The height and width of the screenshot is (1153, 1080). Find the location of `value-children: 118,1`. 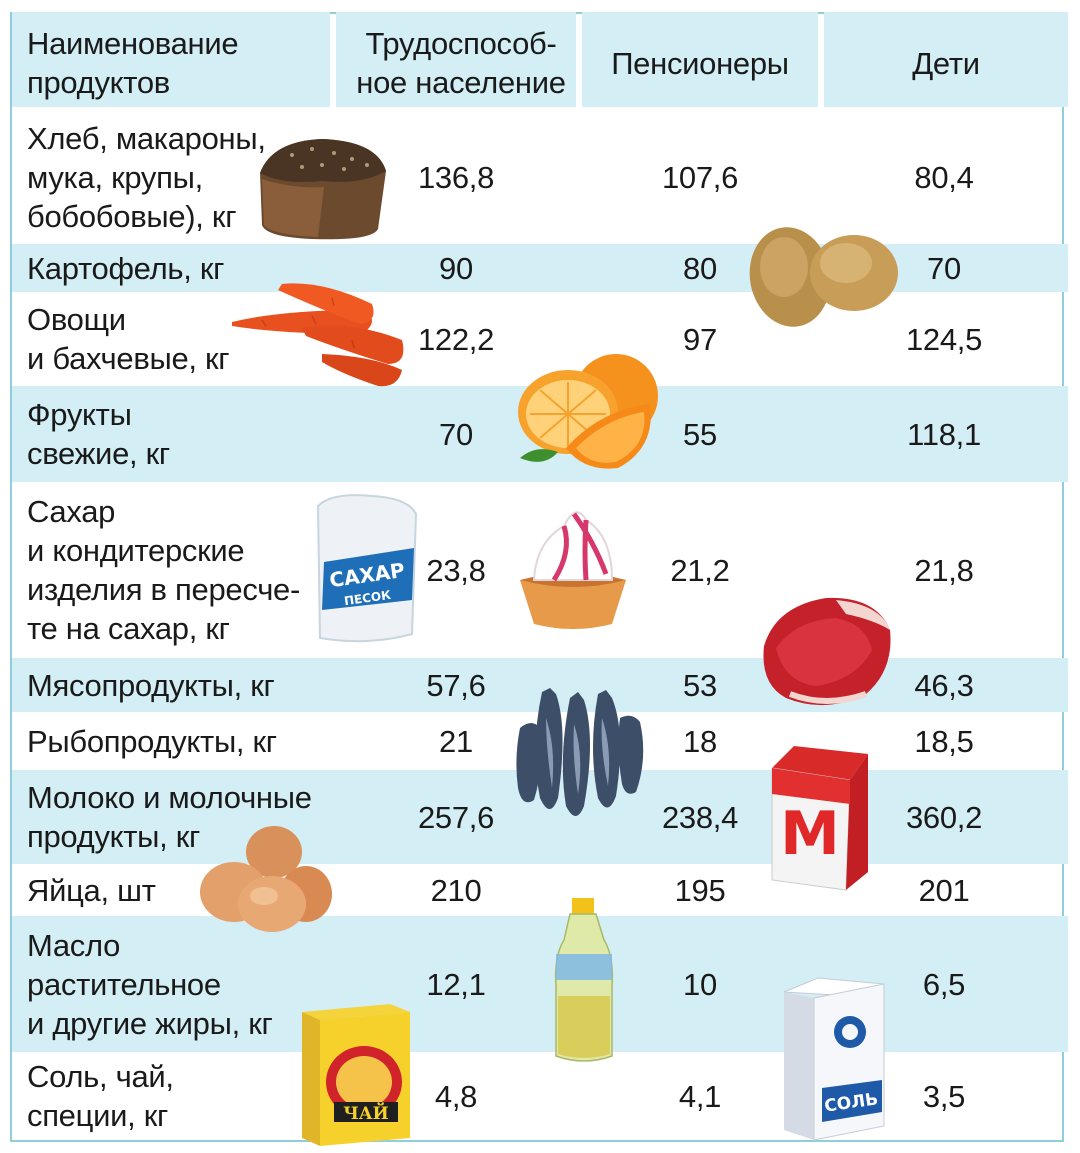

value-children: 118,1 is located at coordinates (944, 434).